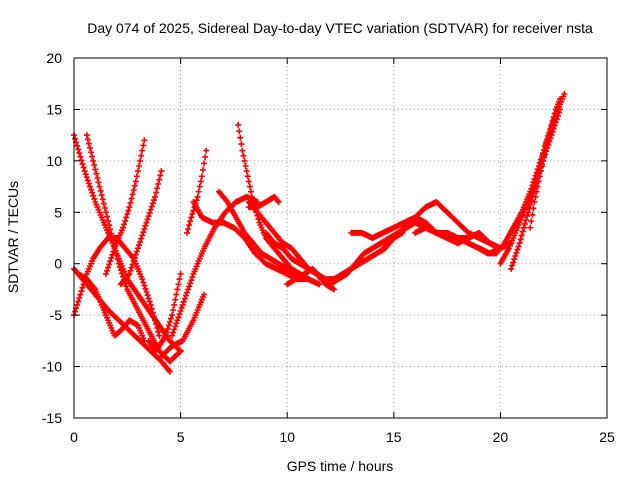 This screenshot has height=480, width=640. Describe the element at coordinates (54, 109) in the screenshot. I see `y-tick-label: 15` at that location.